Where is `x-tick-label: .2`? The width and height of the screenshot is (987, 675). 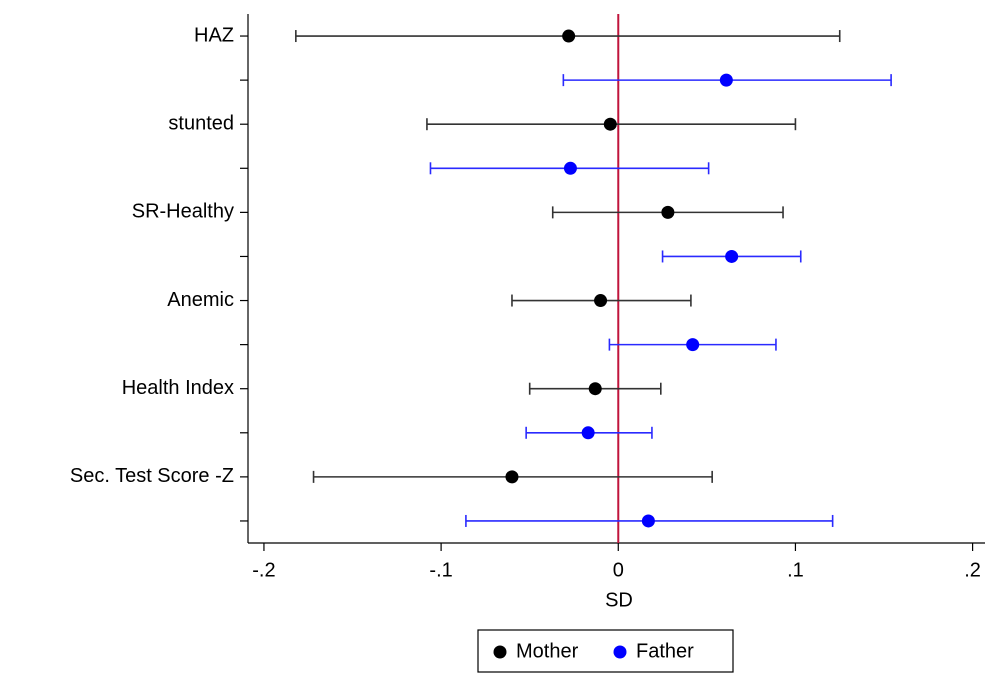 x-tick-label: .2 is located at coordinates (972, 570).